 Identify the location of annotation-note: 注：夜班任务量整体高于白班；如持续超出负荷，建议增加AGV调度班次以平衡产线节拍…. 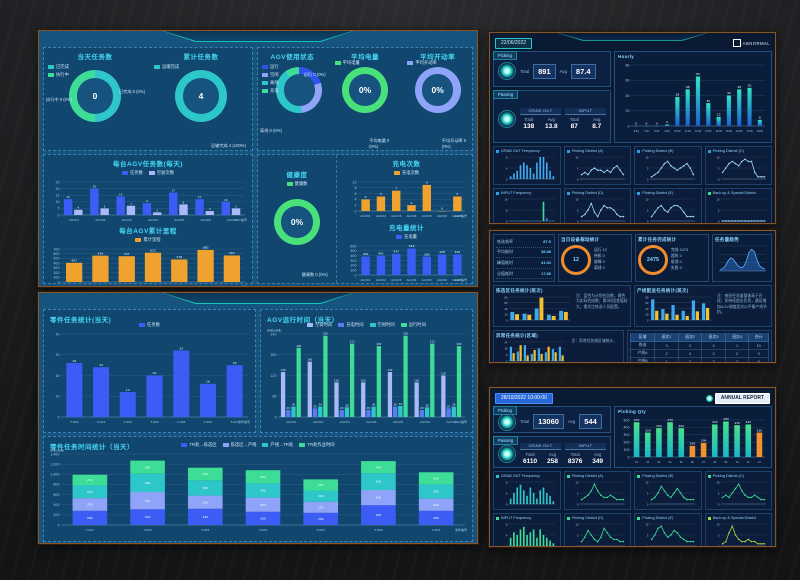
(742, 304).